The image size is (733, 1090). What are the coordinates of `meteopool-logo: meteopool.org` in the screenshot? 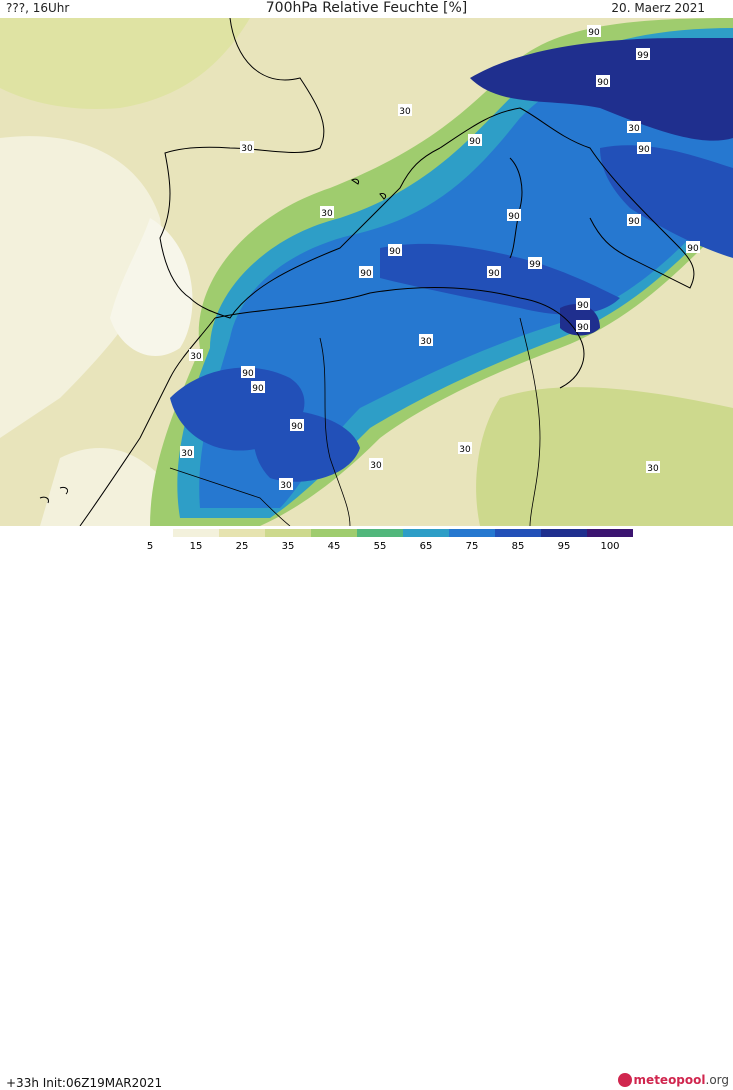 It's located at (673, 1080).